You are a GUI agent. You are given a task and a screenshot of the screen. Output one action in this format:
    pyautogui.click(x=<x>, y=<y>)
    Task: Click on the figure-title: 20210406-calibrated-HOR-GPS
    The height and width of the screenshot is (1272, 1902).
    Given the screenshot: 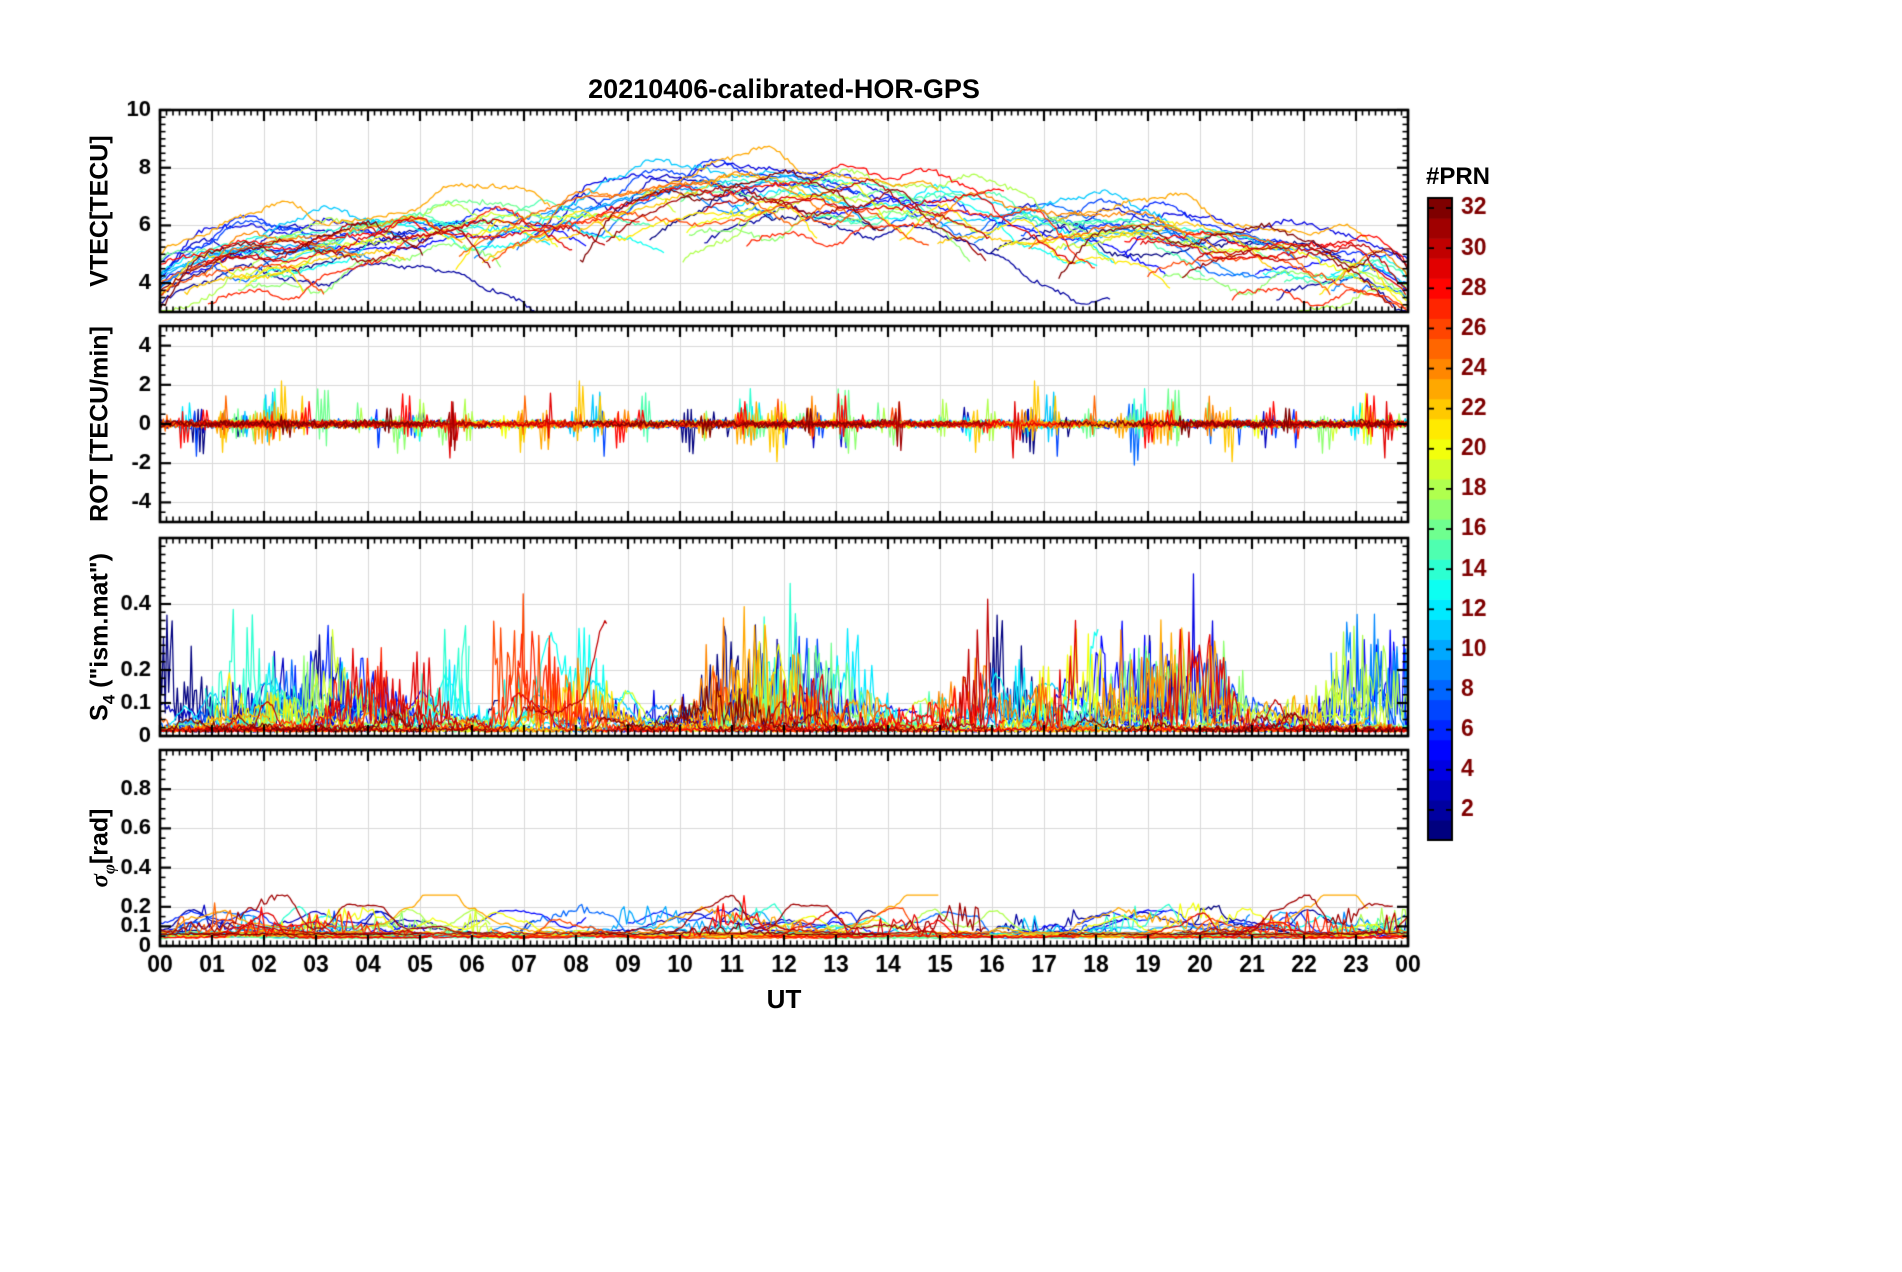 What is the action you would take?
    pyautogui.click(x=784, y=89)
    